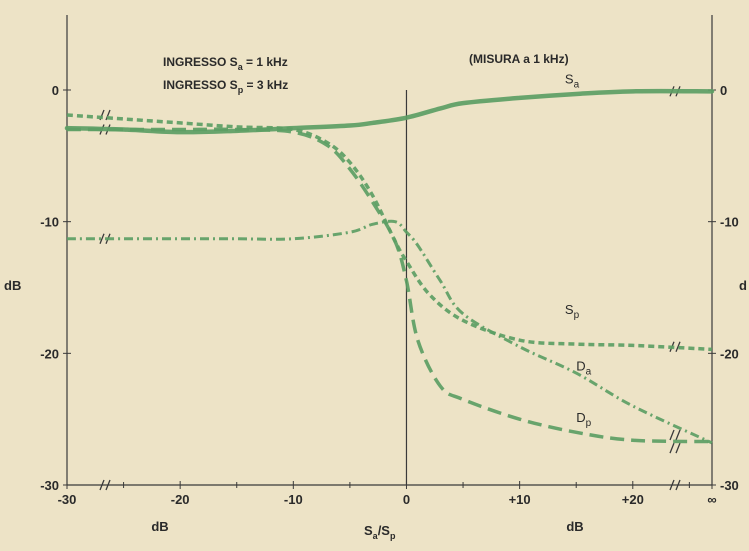 The width and height of the screenshot is (749, 551). I want to click on y-axis-label-right: d, so click(743, 285).